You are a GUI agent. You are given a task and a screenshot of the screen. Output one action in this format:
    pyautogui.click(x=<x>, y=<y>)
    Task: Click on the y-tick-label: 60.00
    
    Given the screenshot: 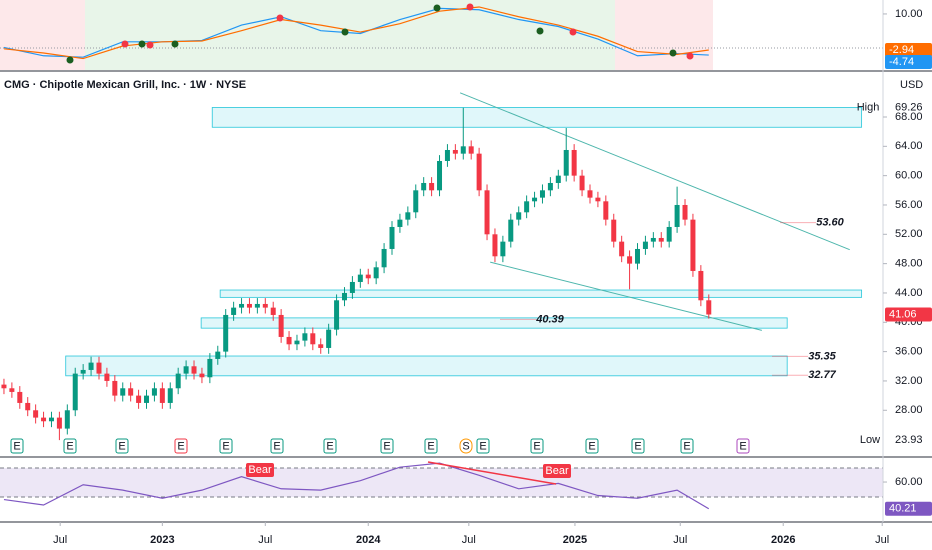 What is the action you would take?
    pyautogui.click(x=909, y=482)
    